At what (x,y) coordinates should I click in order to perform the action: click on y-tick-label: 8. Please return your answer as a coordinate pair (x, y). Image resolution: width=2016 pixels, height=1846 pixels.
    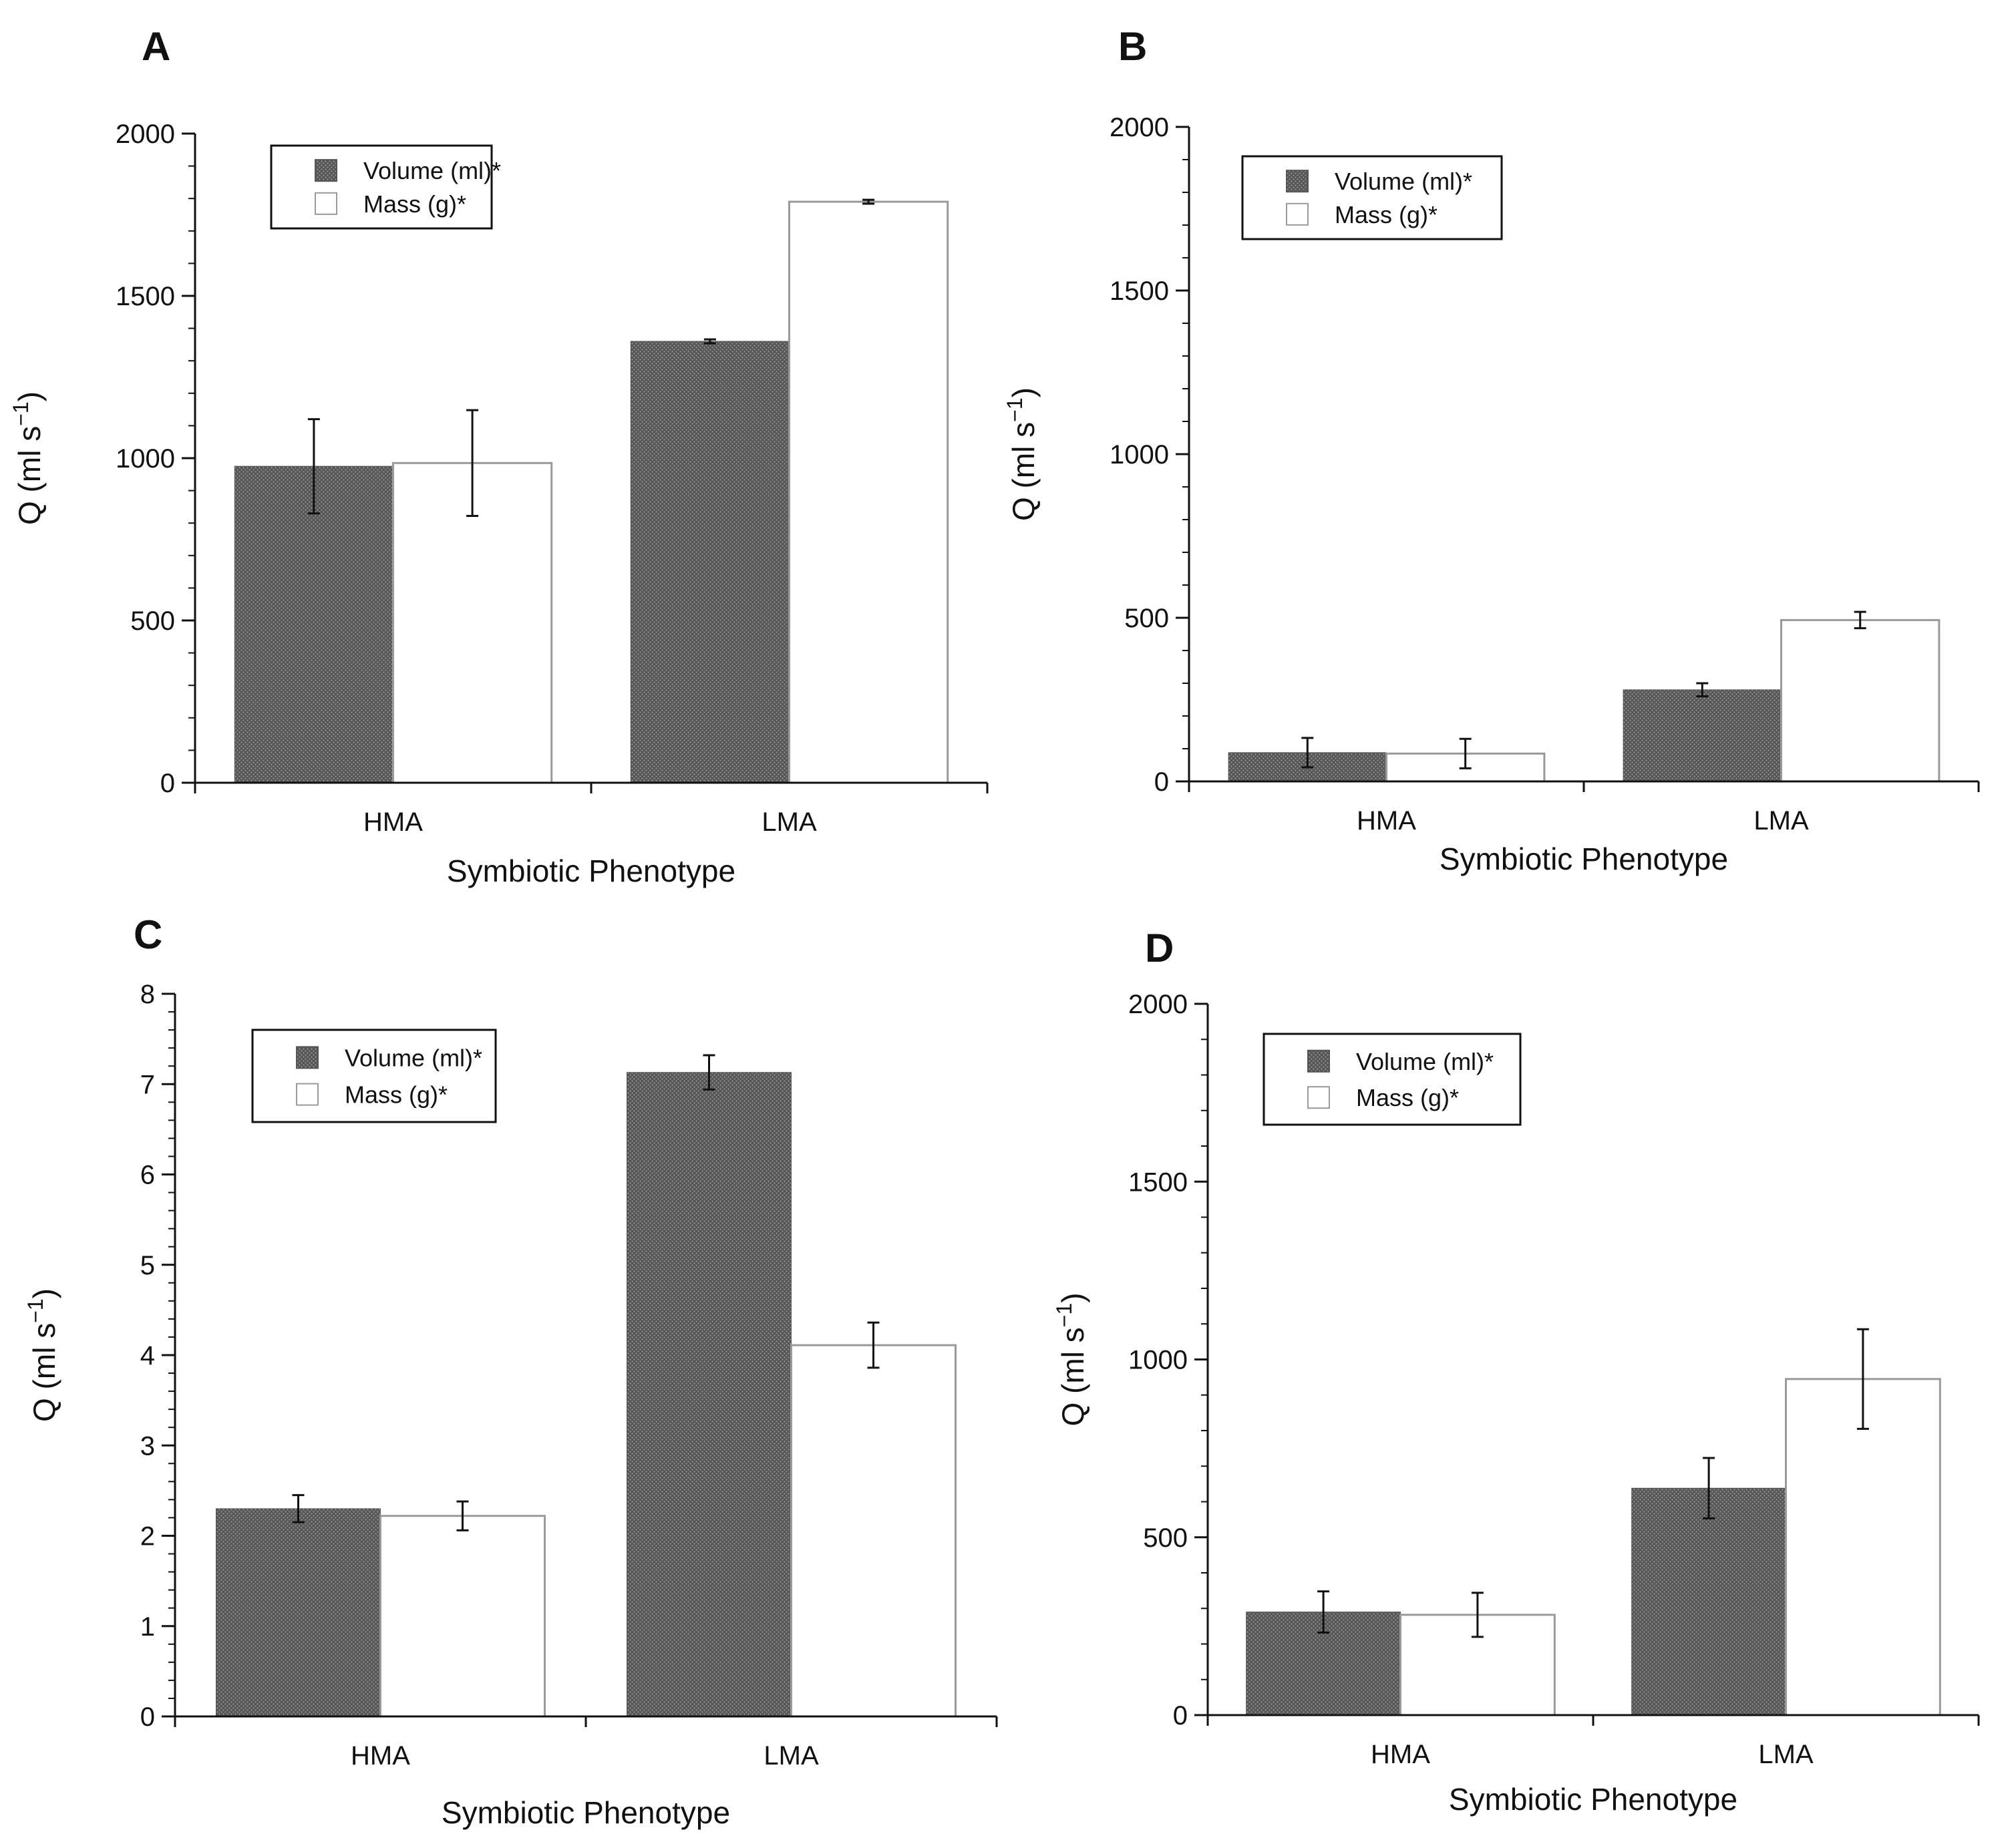
    Looking at the image, I should click on (147, 994).